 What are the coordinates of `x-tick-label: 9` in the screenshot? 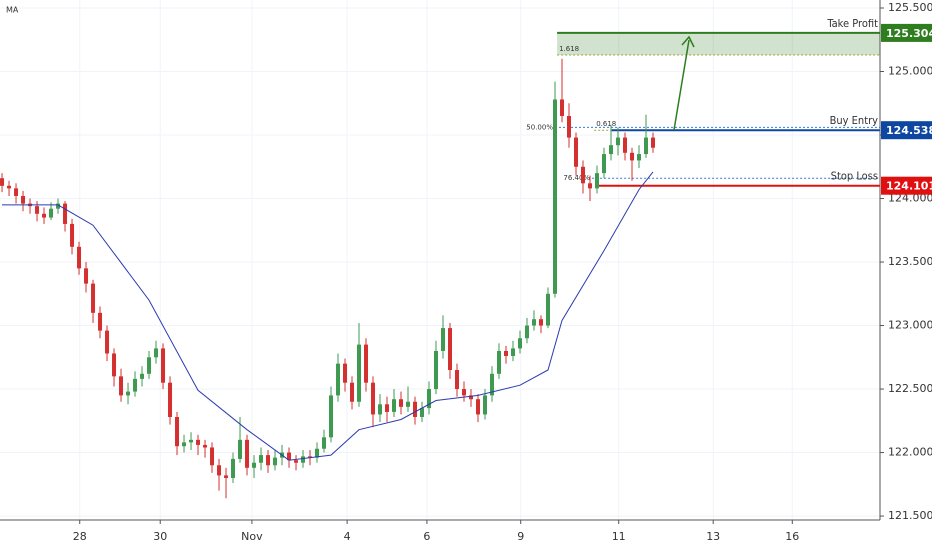 It's located at (520, 536).